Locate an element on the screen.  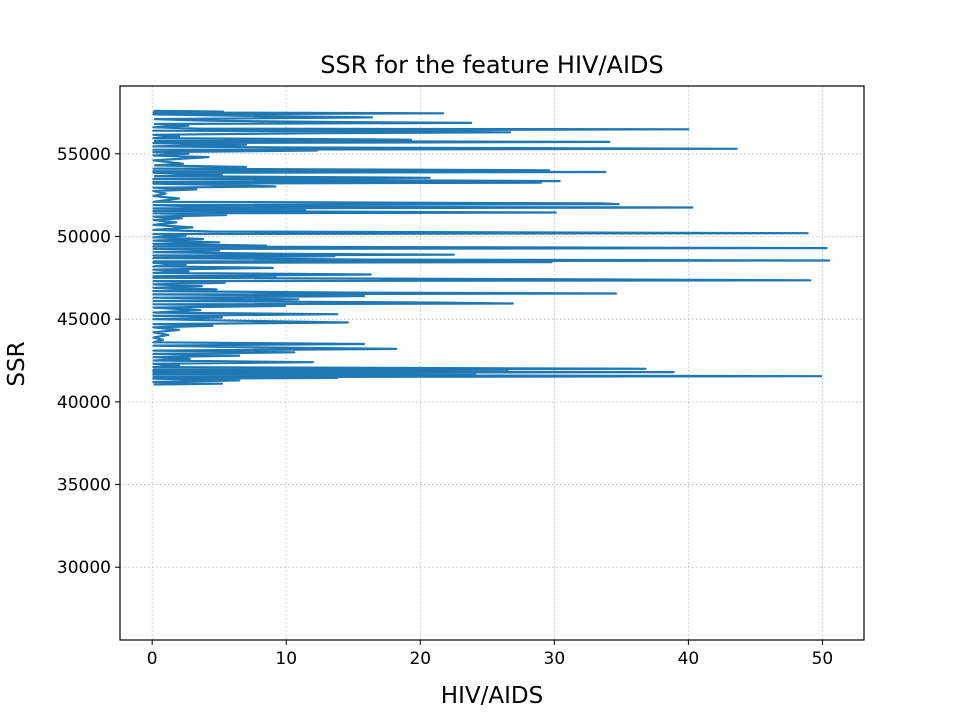
y-tick-label: 30000 is located at coordinates (84, 568).